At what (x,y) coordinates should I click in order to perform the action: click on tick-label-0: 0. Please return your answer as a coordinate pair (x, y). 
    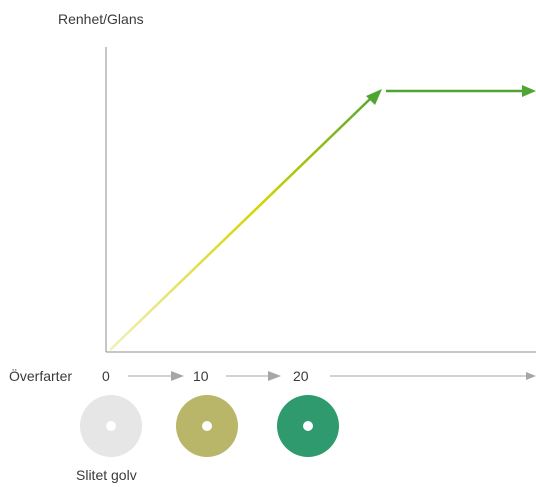
    Looking at the image, I should click on (106, 376).